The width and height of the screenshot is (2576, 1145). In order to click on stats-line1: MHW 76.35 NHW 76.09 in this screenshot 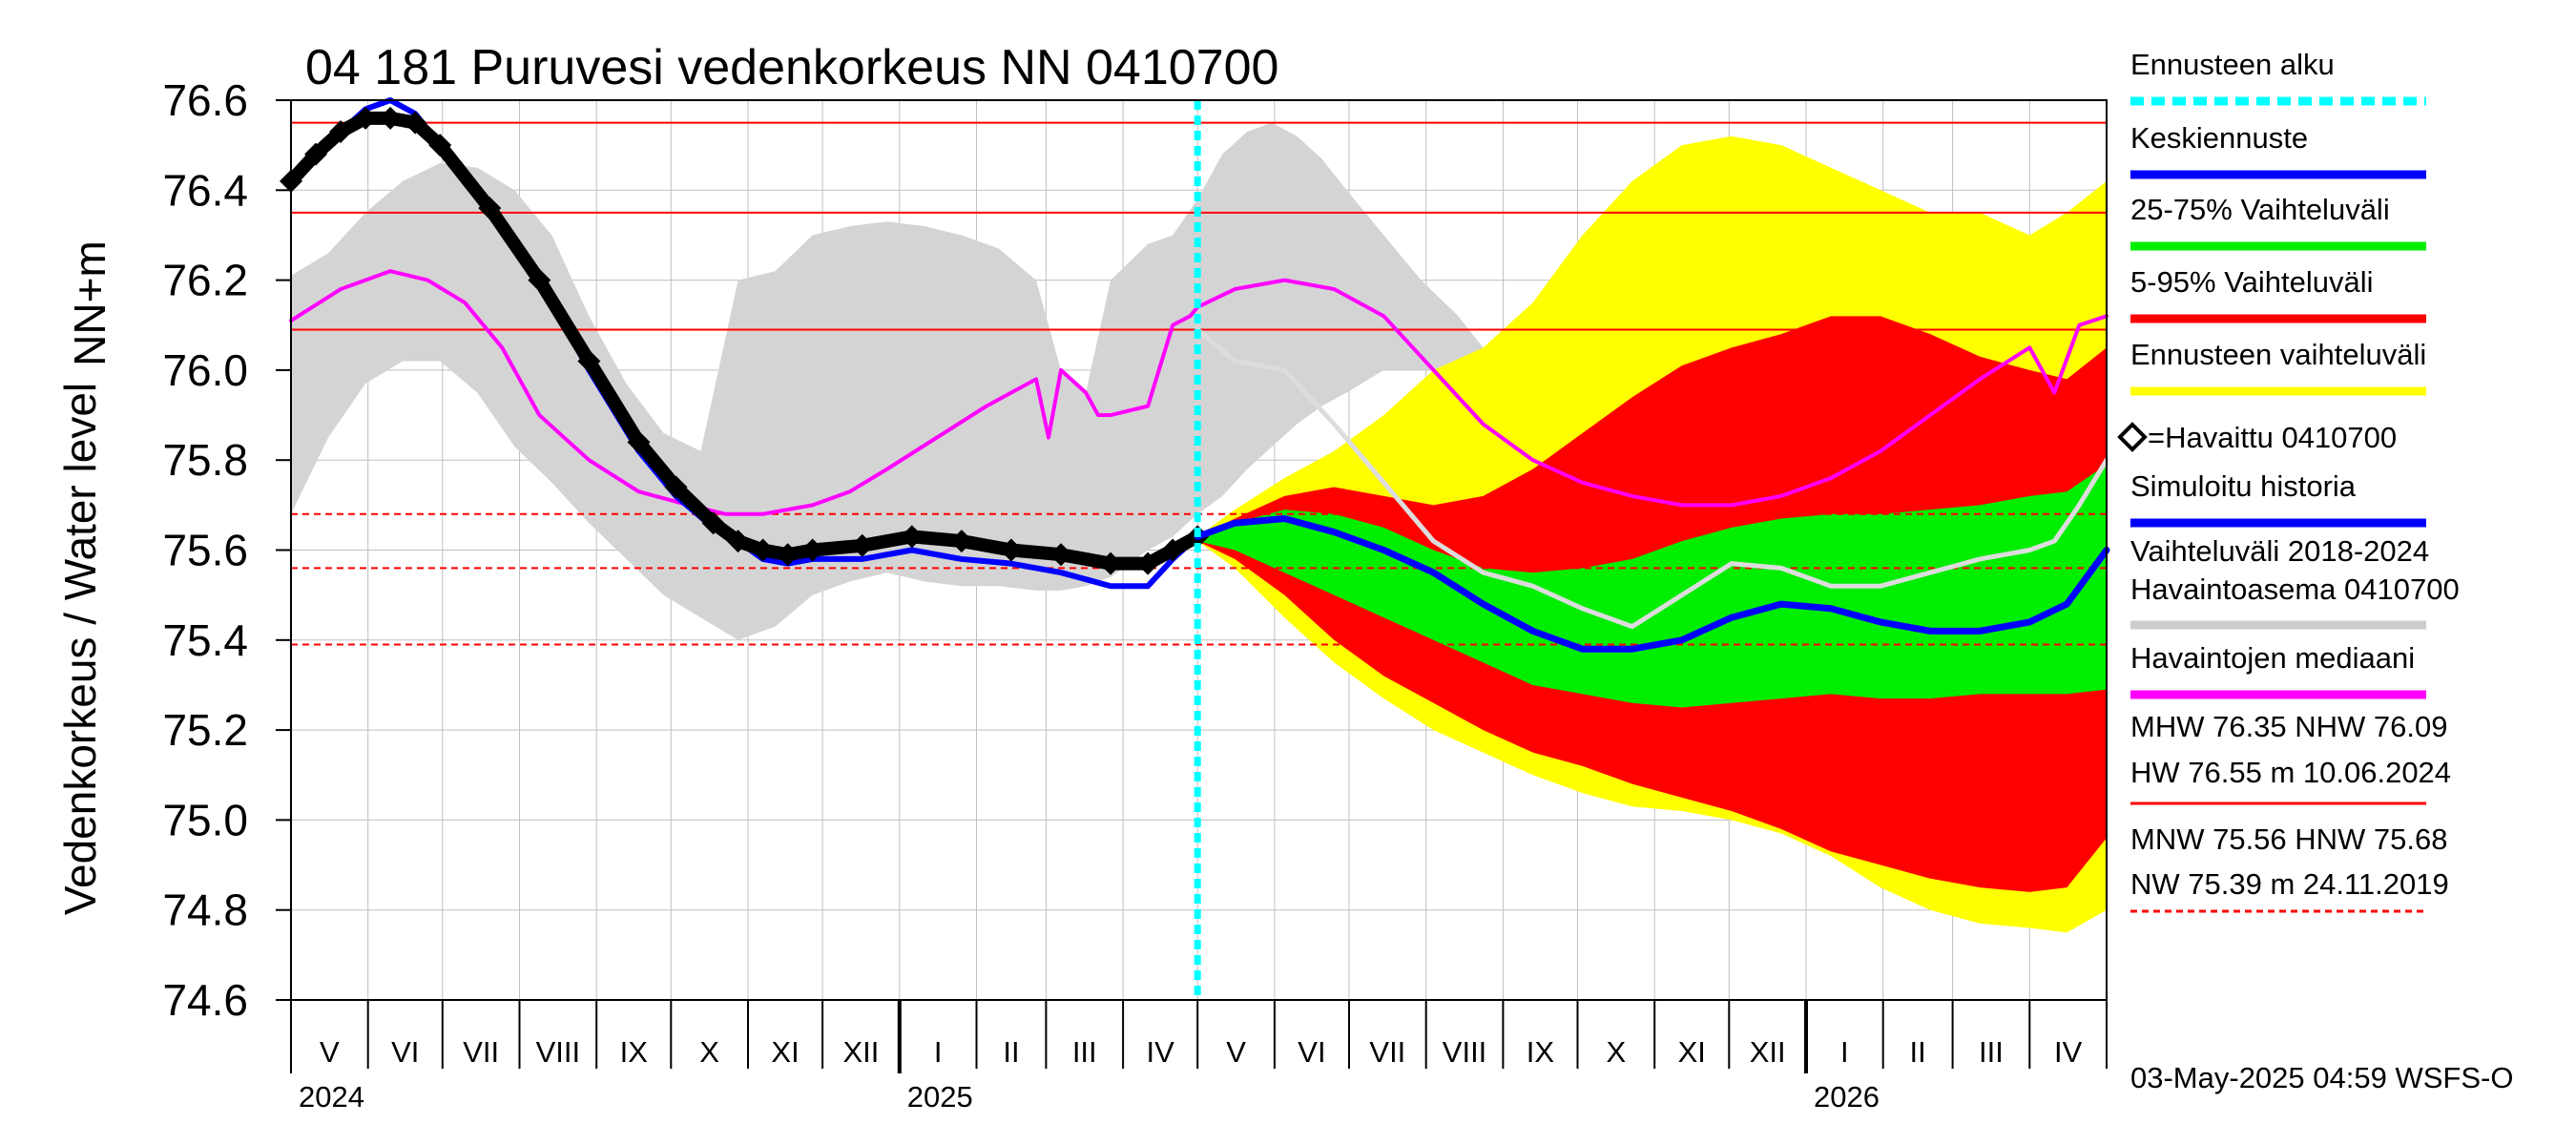, I will do `click(2289, 726)`.